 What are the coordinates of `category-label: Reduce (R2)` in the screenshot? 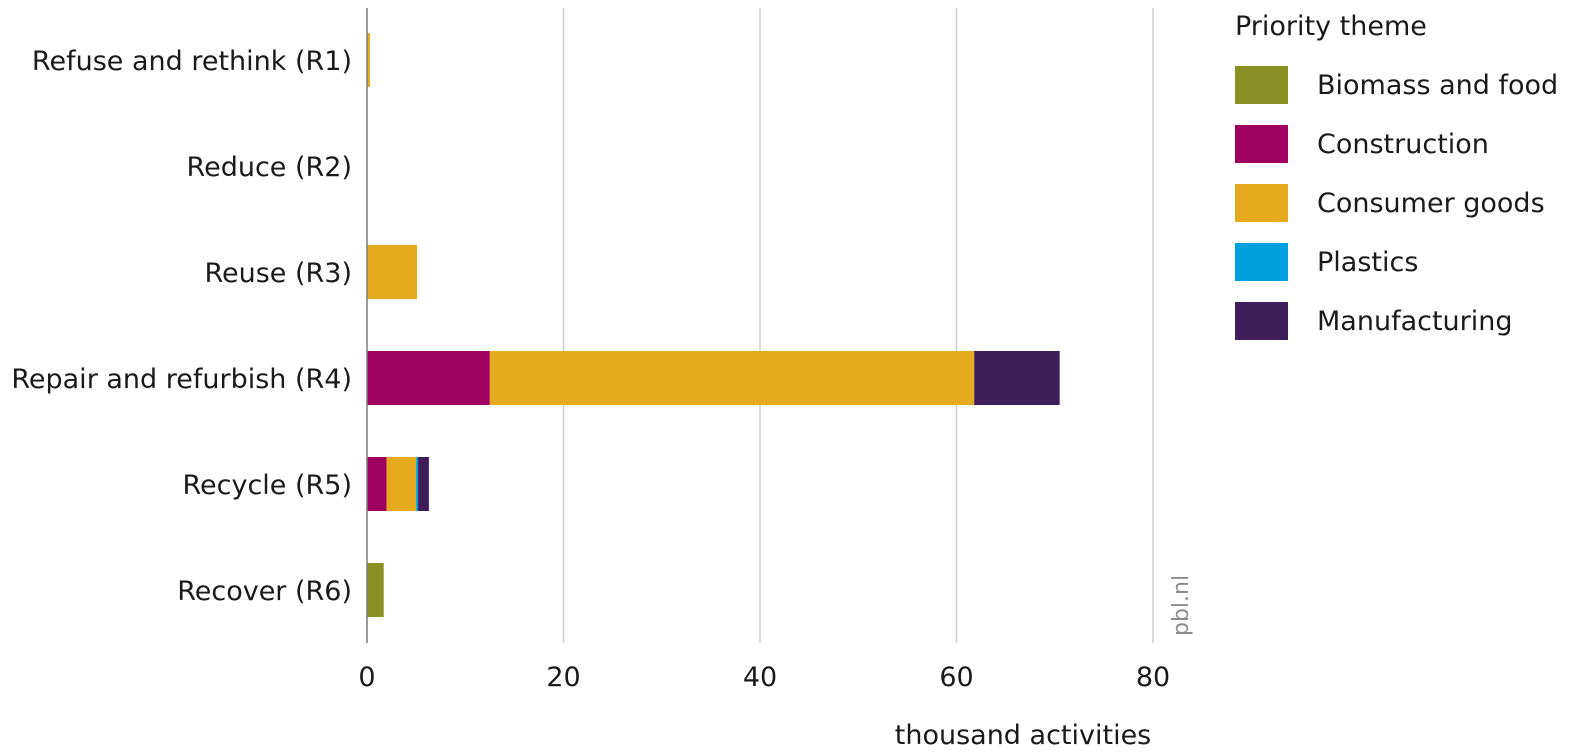 It's located at (269, 167).